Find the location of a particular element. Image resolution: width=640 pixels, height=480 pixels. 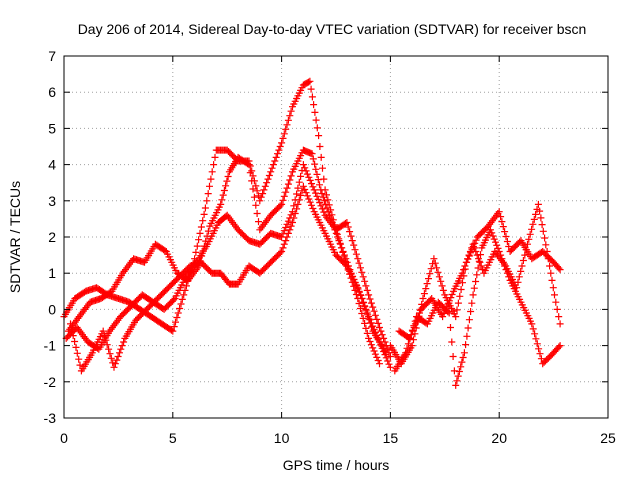

x-tick-label: 25 is located at coordinates (608, 438).